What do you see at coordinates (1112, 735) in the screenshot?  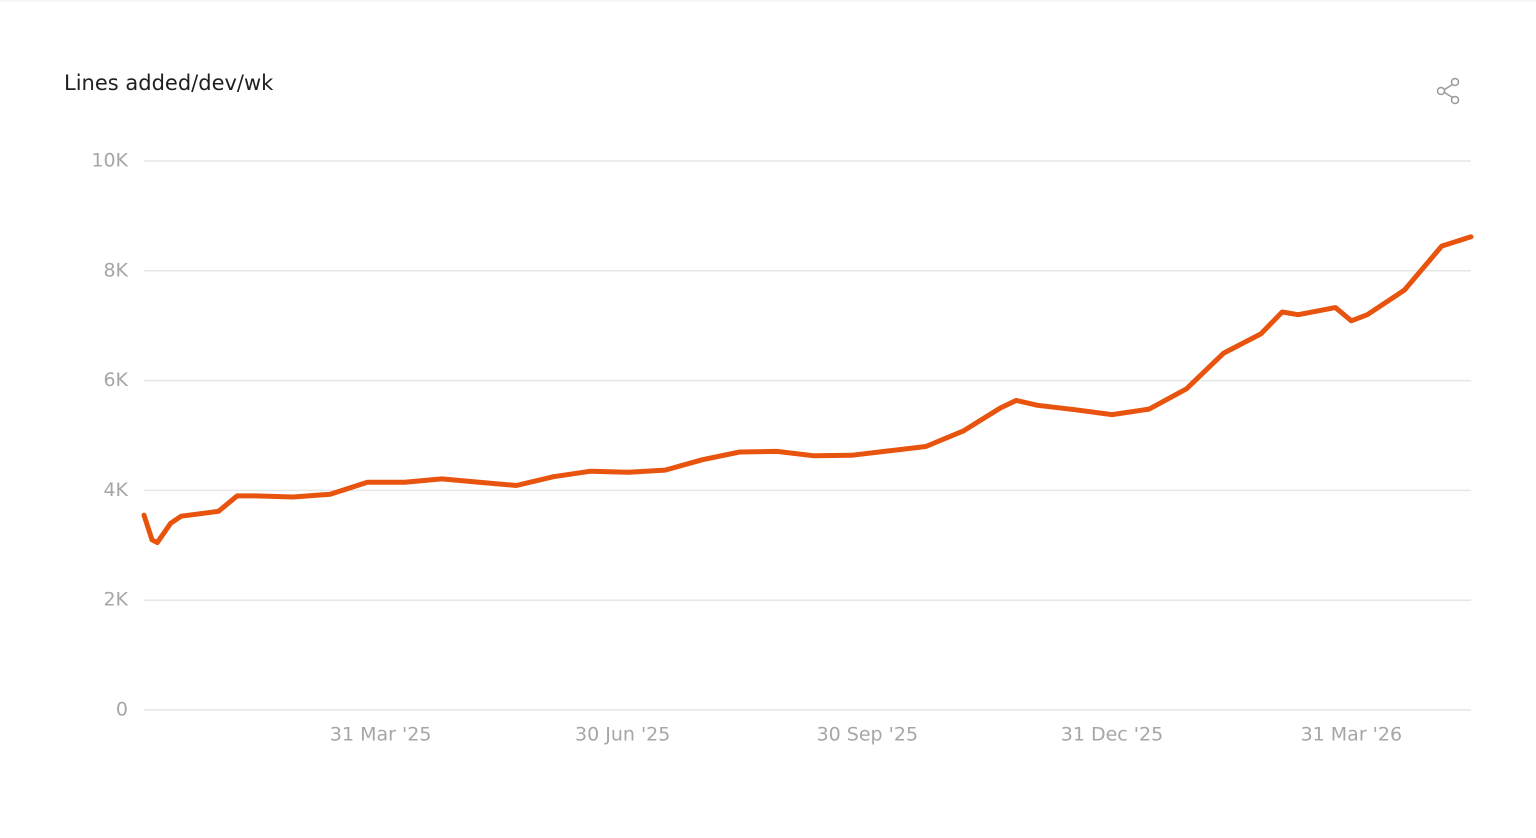 I see `x-tick-label: 31 Dec '25` at bounding box center [1112, 735].